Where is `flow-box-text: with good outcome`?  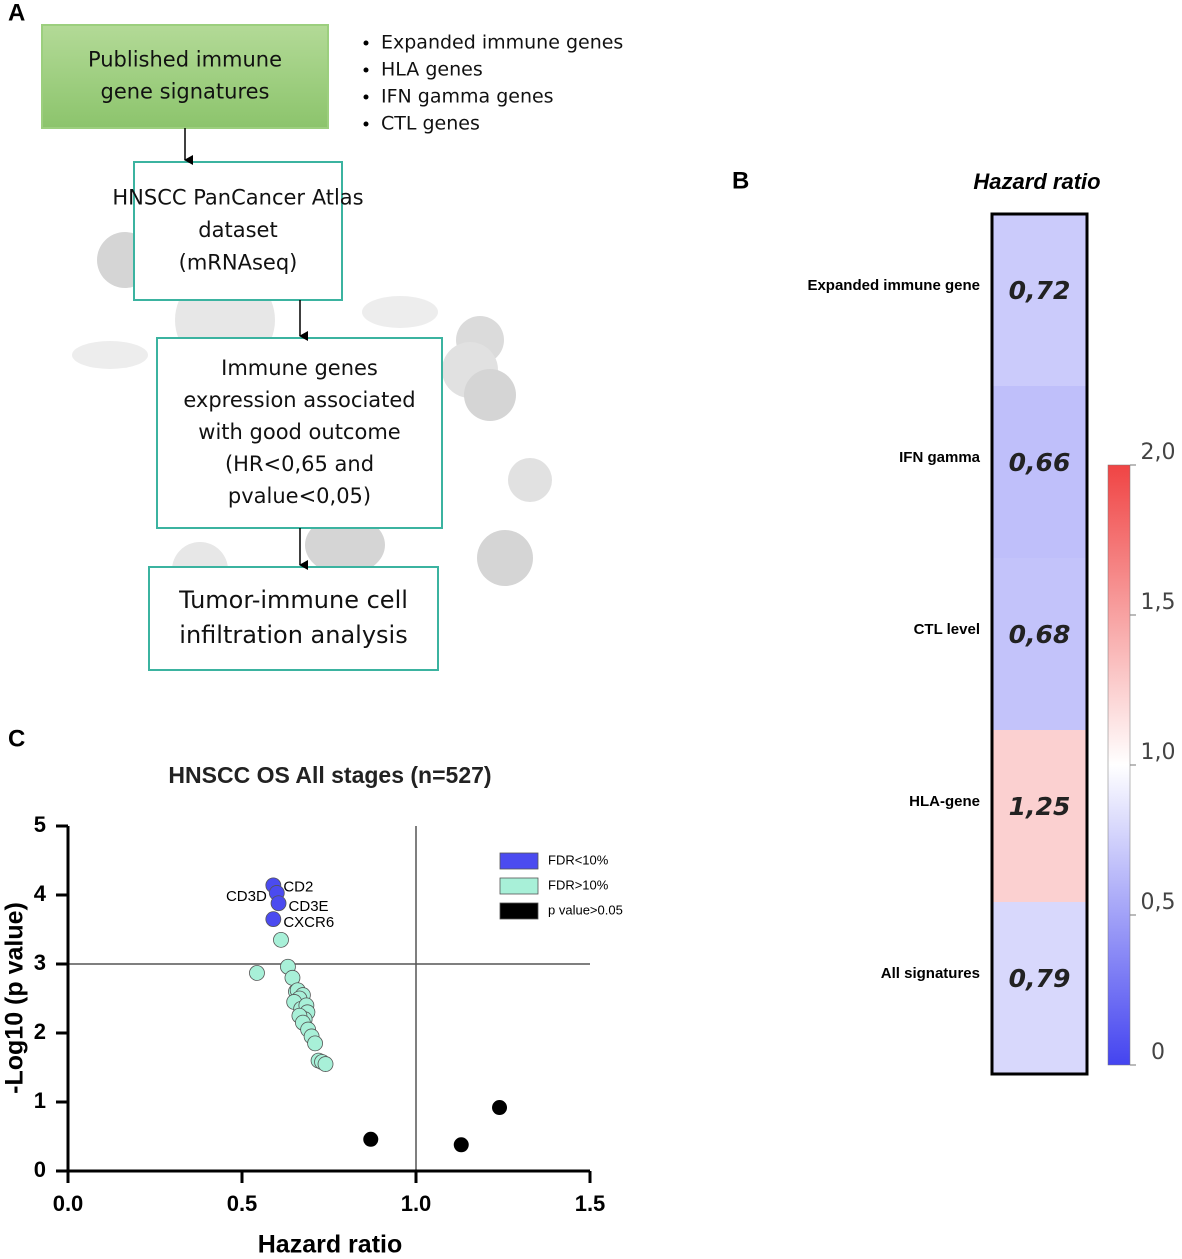 flow-box-text: with good outcome is located at coordinates (299, 432).